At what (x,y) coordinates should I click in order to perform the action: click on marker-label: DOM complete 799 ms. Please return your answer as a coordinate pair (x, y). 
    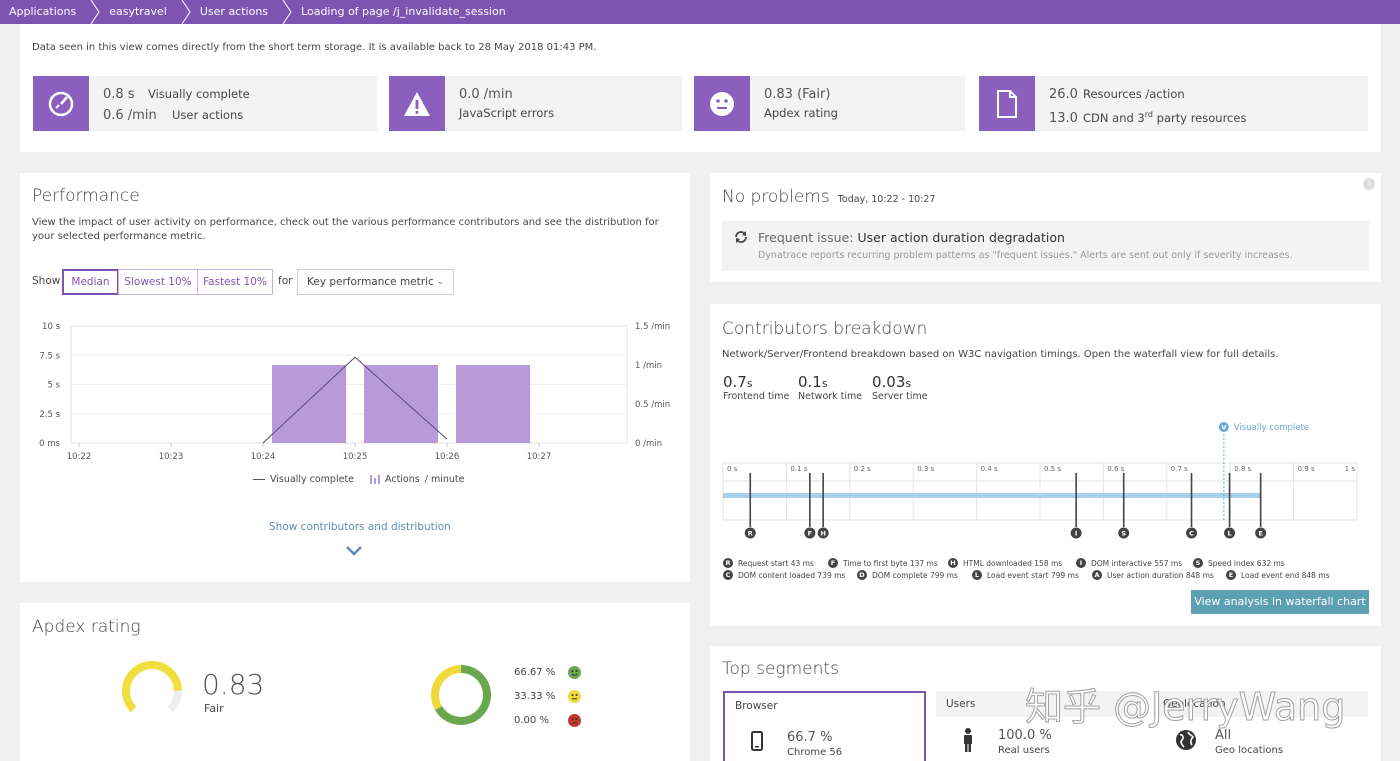
    Looking at the image, I should click on (915, 575).